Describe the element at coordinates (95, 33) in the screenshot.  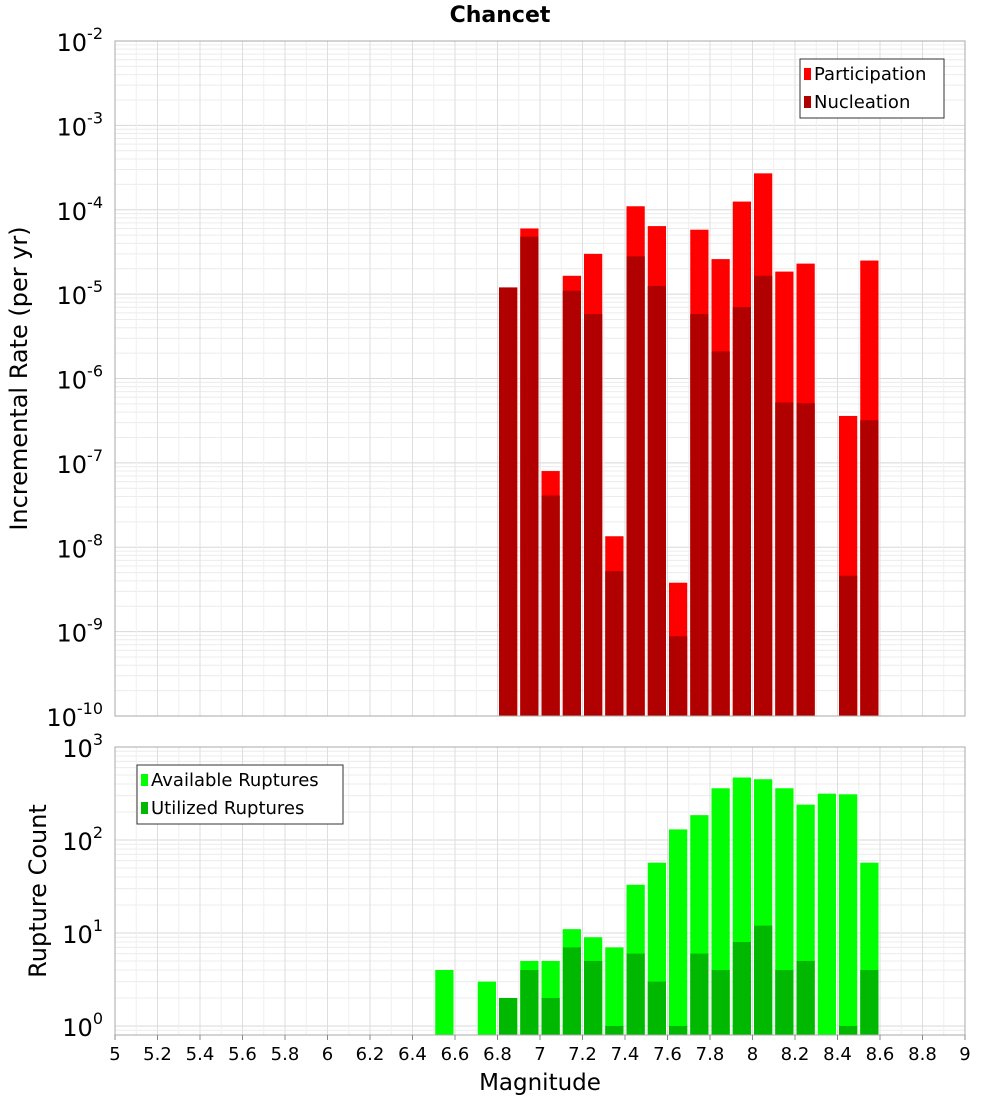
I see `y-tick-exponent: -2` at that location.